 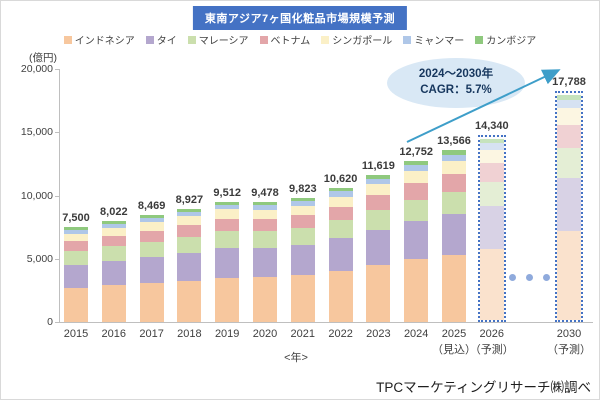 I want to click on segment-シンガポール-2021, so click(x=302, y=210).